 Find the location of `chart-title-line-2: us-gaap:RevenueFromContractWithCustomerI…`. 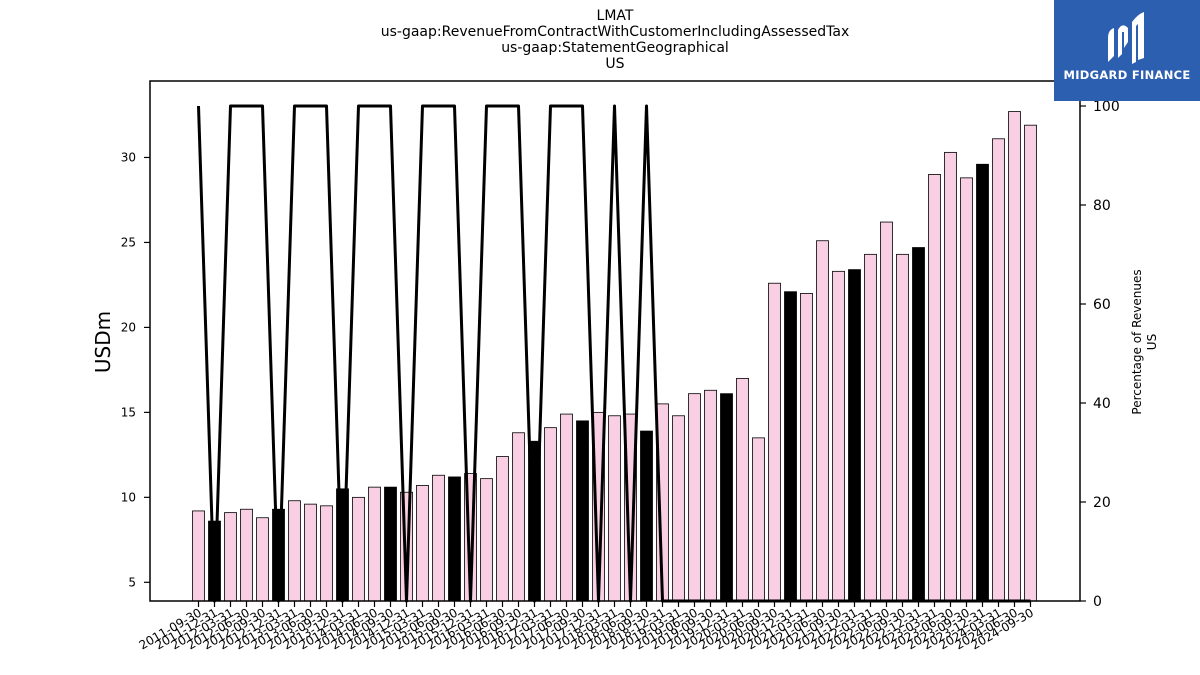

chart-title-line-2: us-gaap:RevenueFromContractWithCustomerI… is located at coordinates (615, 32).